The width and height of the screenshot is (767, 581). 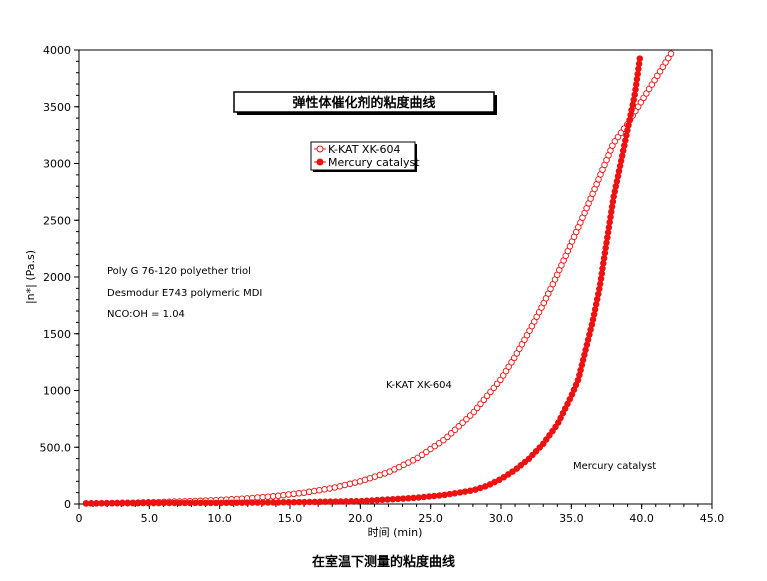 I want to click on legend-marker-kkat, so click(x=320, y=149).